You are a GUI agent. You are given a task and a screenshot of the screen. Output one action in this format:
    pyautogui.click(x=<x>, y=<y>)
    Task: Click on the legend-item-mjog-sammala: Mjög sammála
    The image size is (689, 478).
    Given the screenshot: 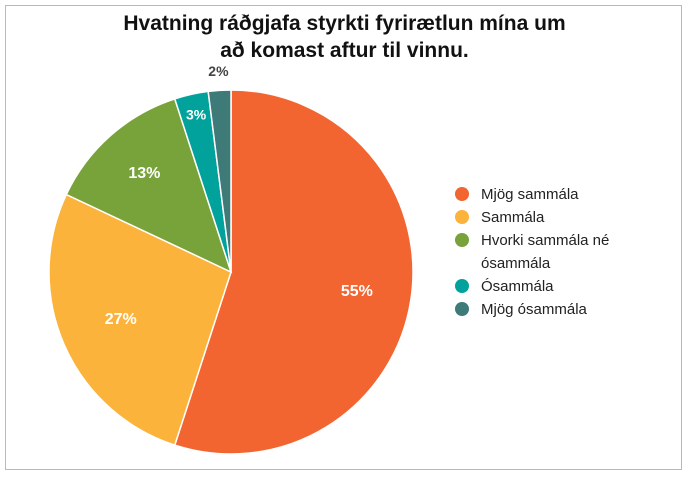 What is the action you would take?
    pyautogui.click(x=543, y=194)
    